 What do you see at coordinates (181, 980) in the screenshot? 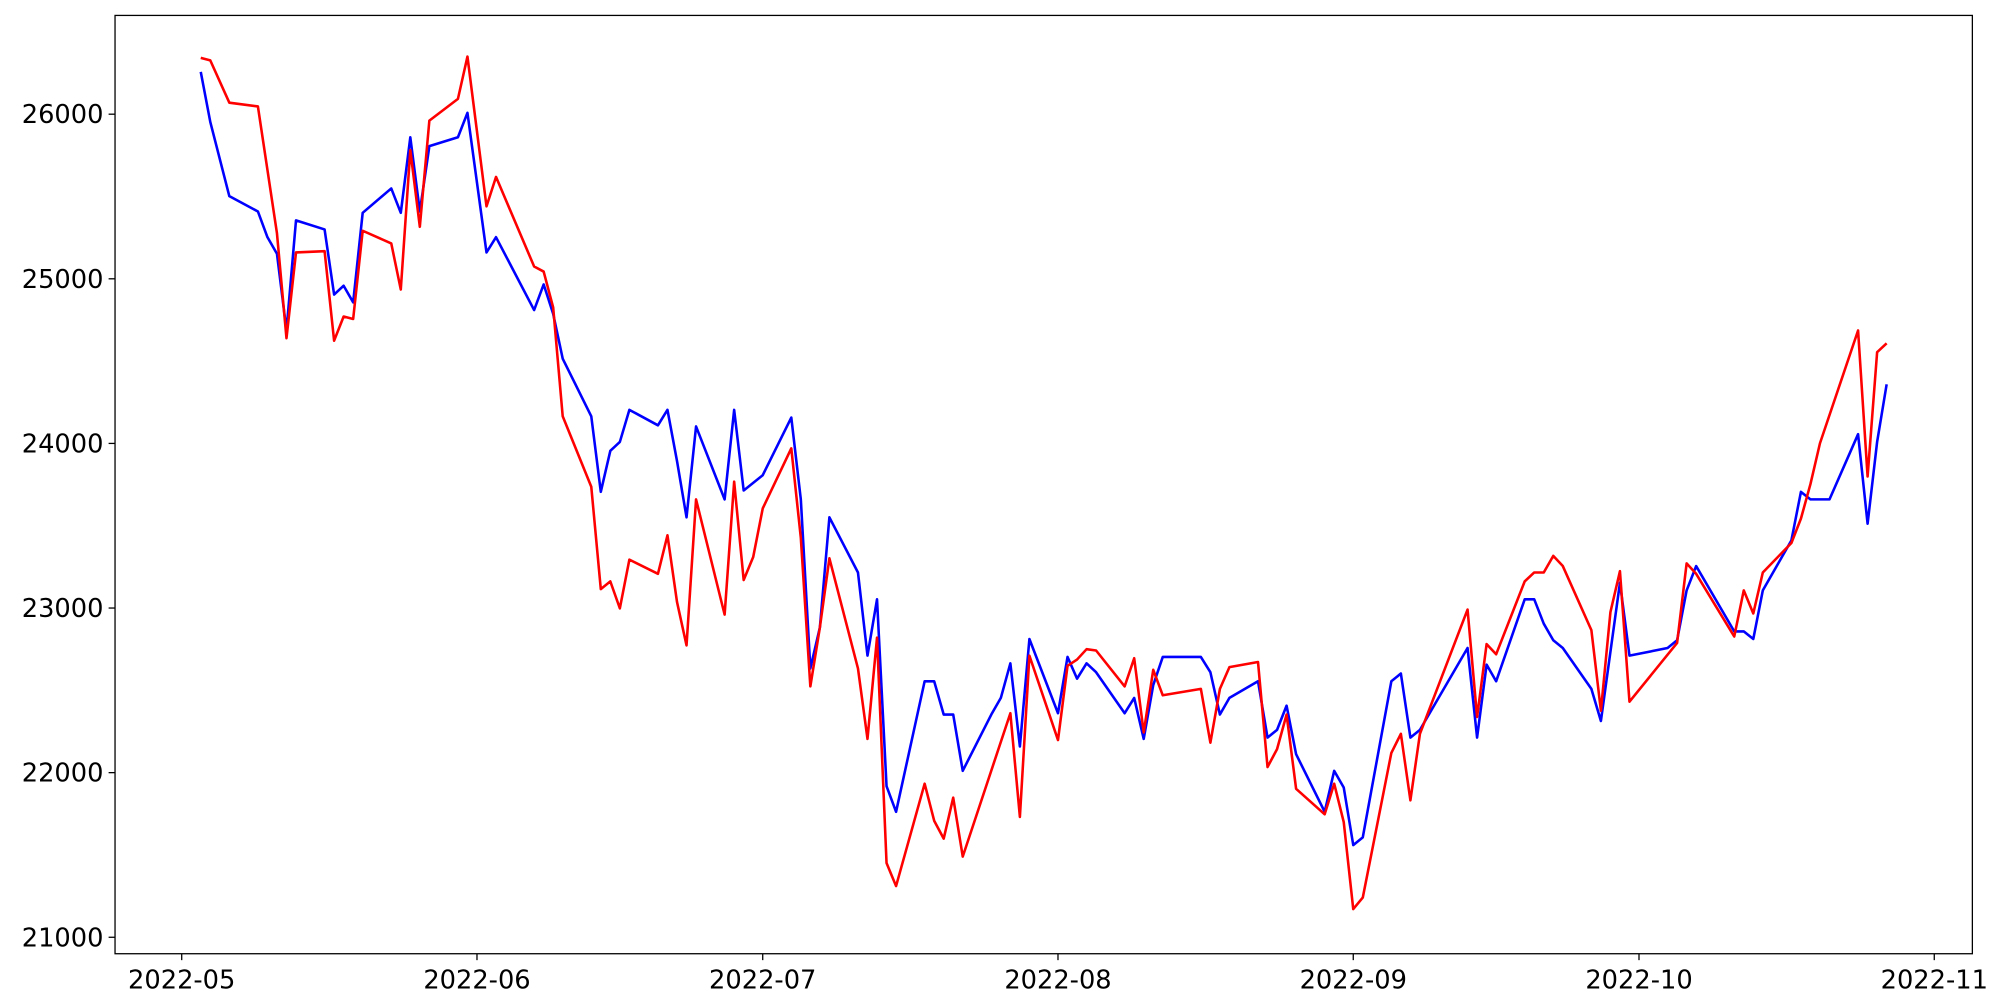
I see `x-tick-label: 2022-05` at bounding box center [181, 980].